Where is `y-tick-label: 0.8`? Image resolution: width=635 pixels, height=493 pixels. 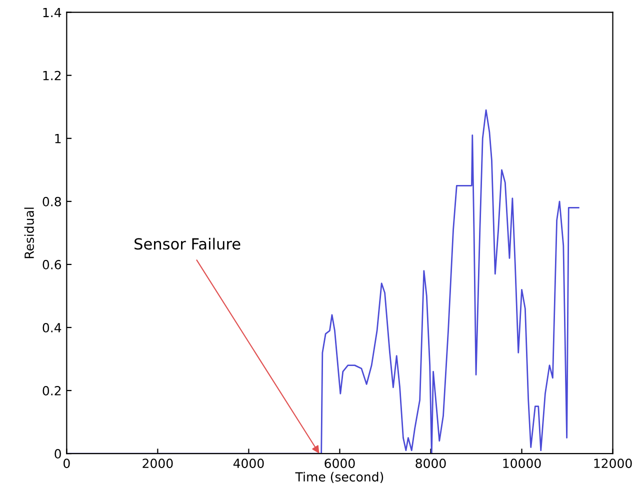
y-tick-label: 0.8 is located at coordinates (51, 201).